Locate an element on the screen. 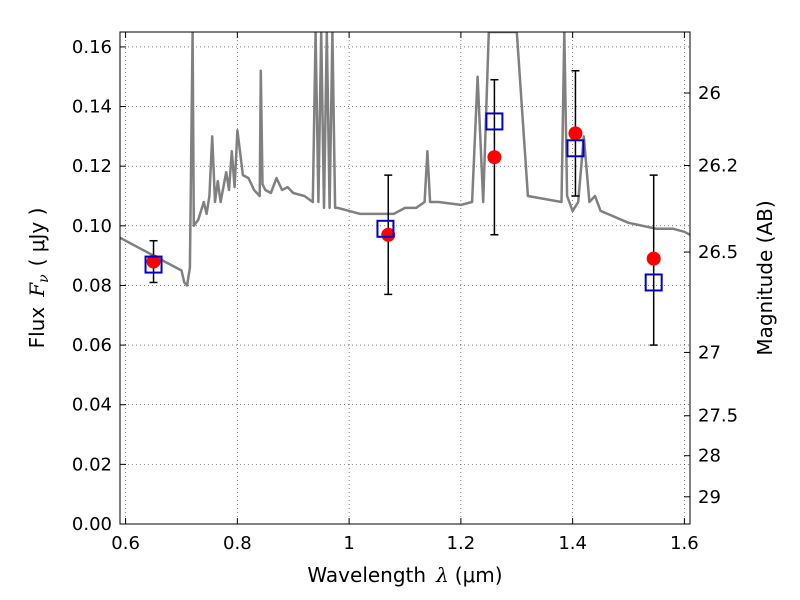 The image size is (800, 600). x-tick-label: 0.6 is located at coordinates (125, 543).